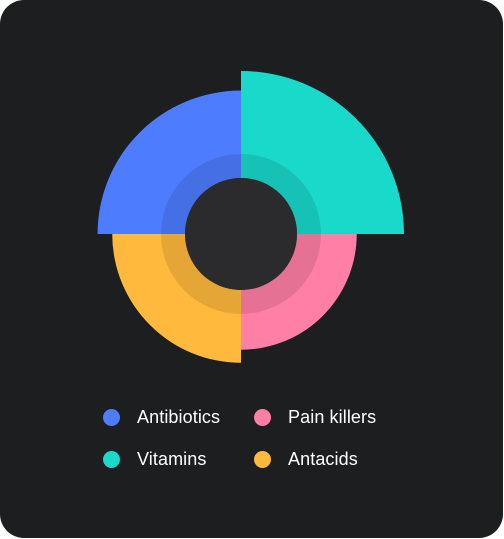 This screenshot has height=539, width=504. What do you see at coordinates (172, 458) in the screenshot?
I see `legend-label-vitamins: Vitamins` at bounding box center [172, 458].